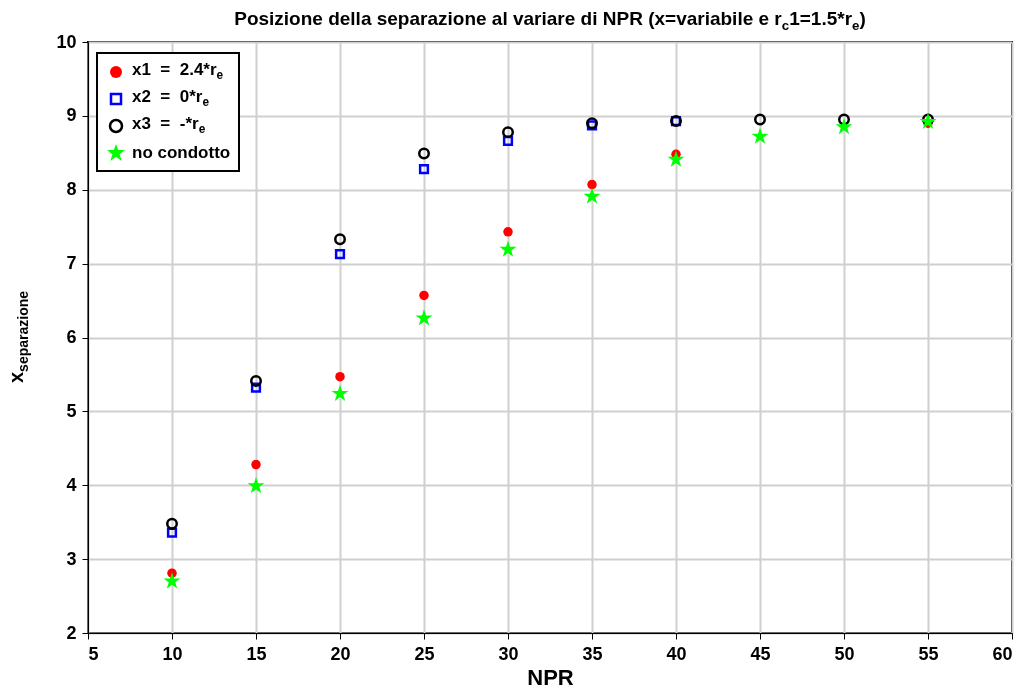 The image size is (1029, 700). I want to click on legend-label: no condotto, so click(181, 152).